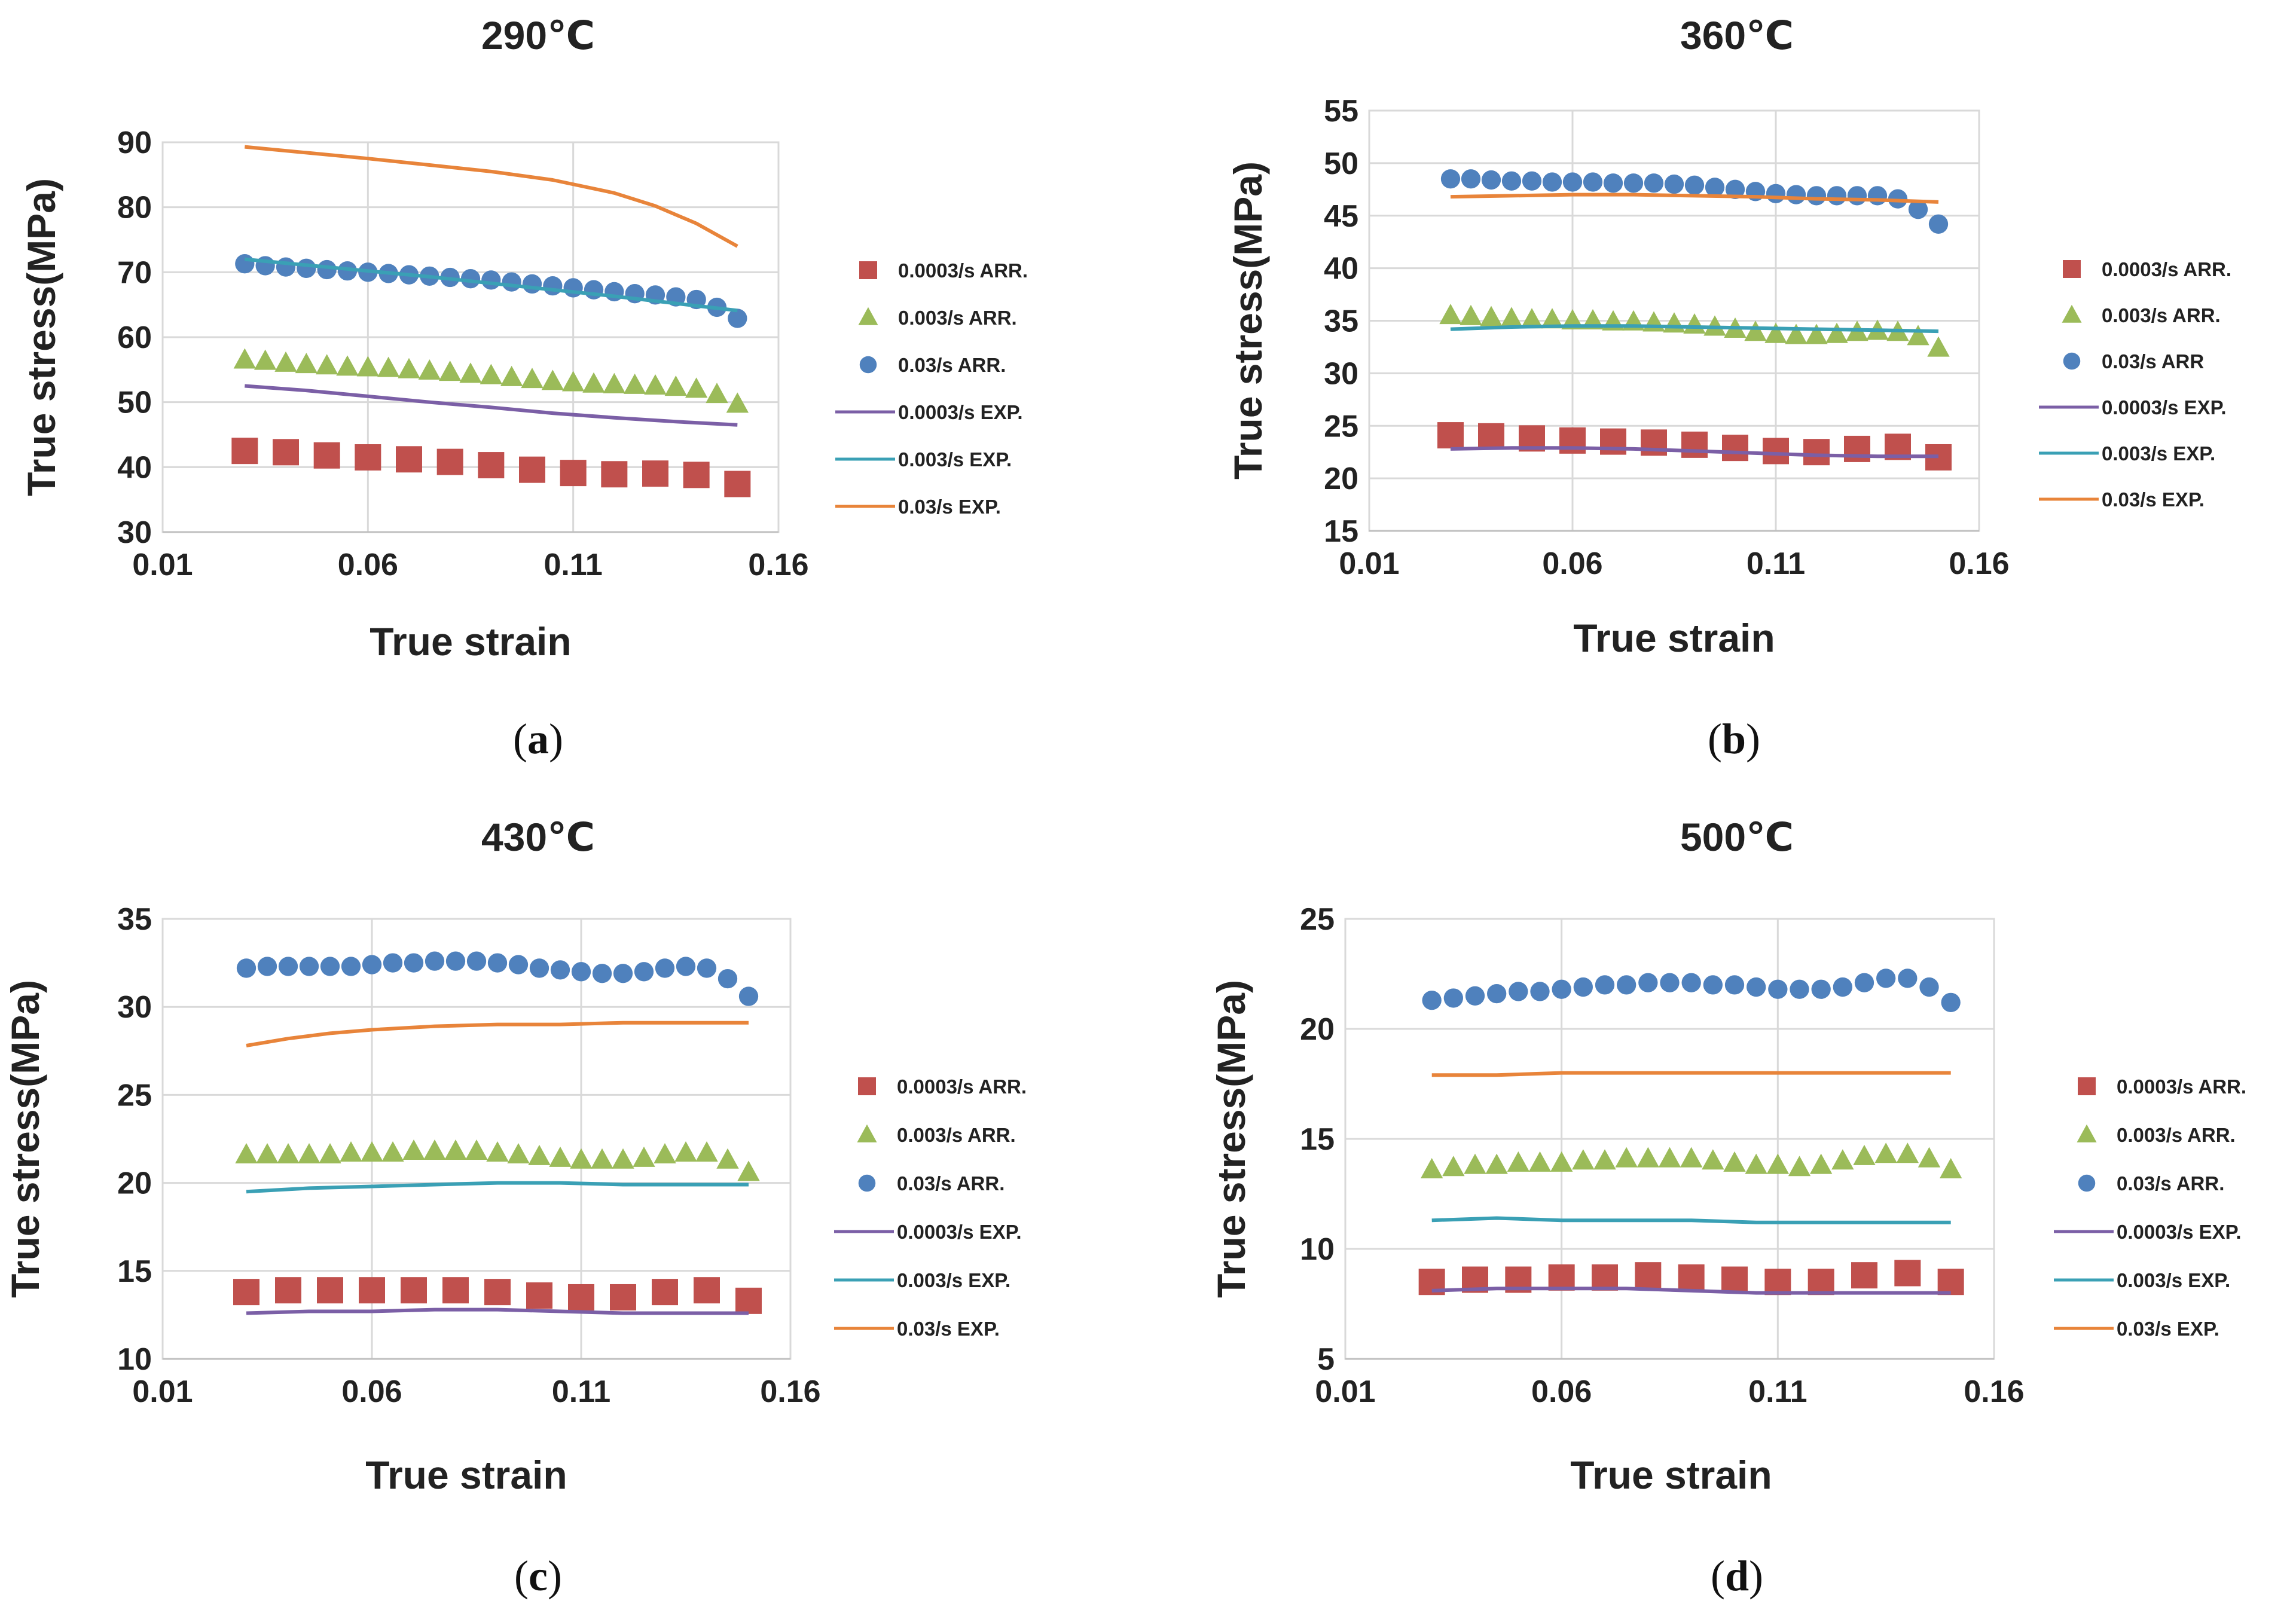 The image size is (2296, 1607). I want to click on y-tick-label: 35, so click(1341, 321).